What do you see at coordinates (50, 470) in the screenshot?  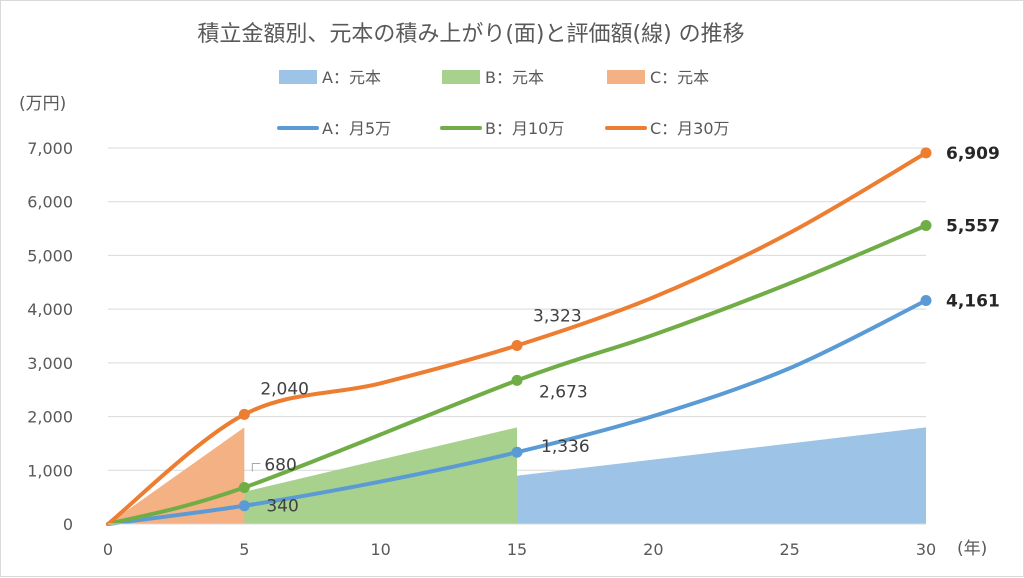 I see `y-tick-label: 1,000` at bounding box center [50, 470].